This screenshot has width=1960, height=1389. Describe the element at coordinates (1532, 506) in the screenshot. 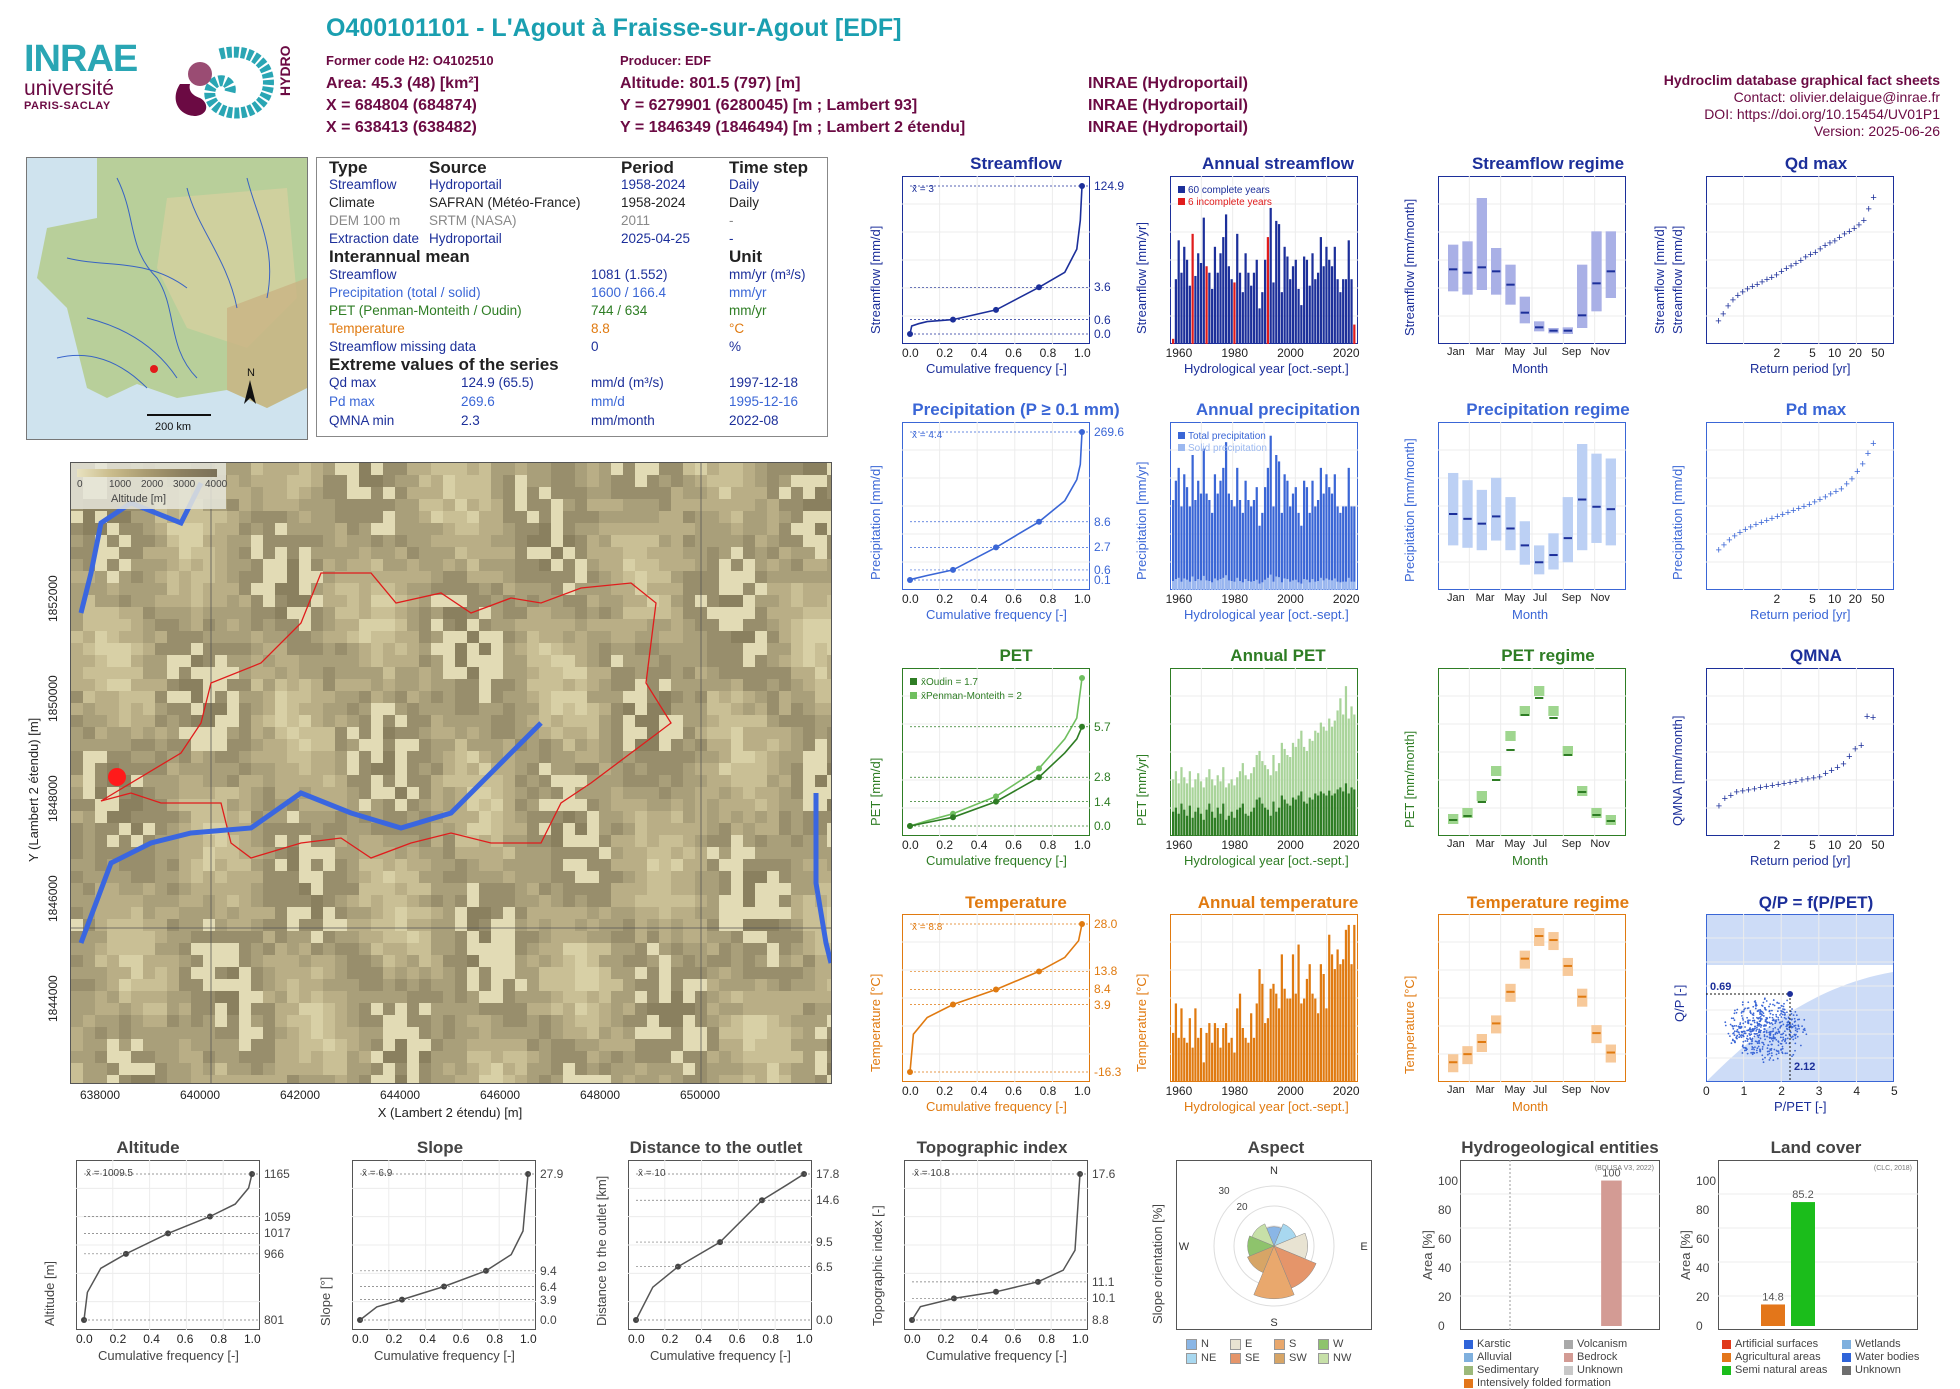

I see `precip_regime-plot` at that location.